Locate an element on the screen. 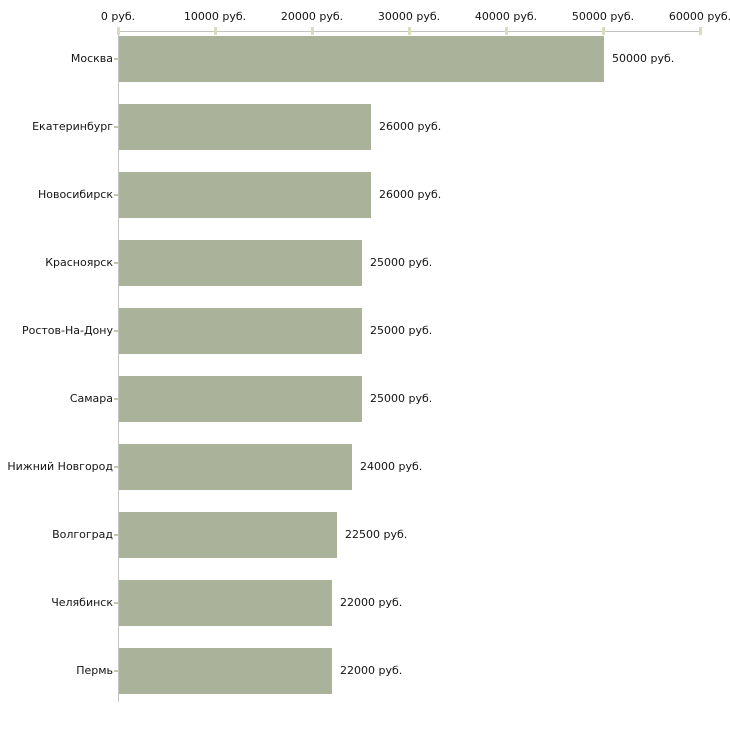 The image size is (730, 730). value-label: 22500 руб. is located at coordinates (376, 534).